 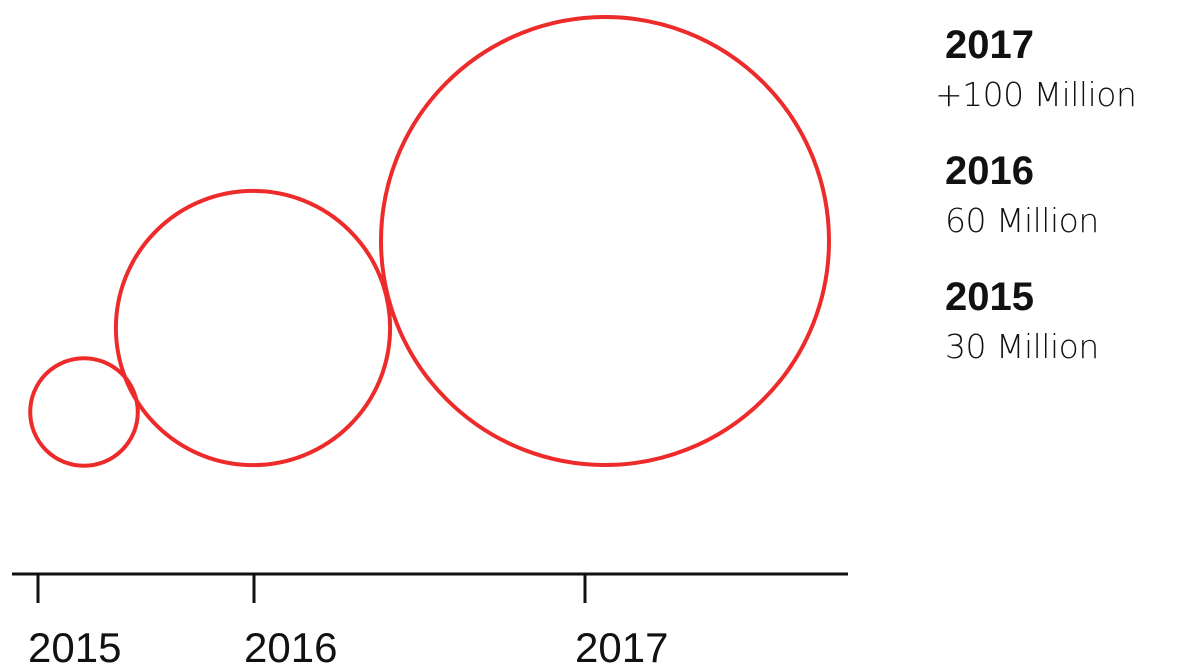 I want to click on bubble-2015, so click(x=84, y=412).